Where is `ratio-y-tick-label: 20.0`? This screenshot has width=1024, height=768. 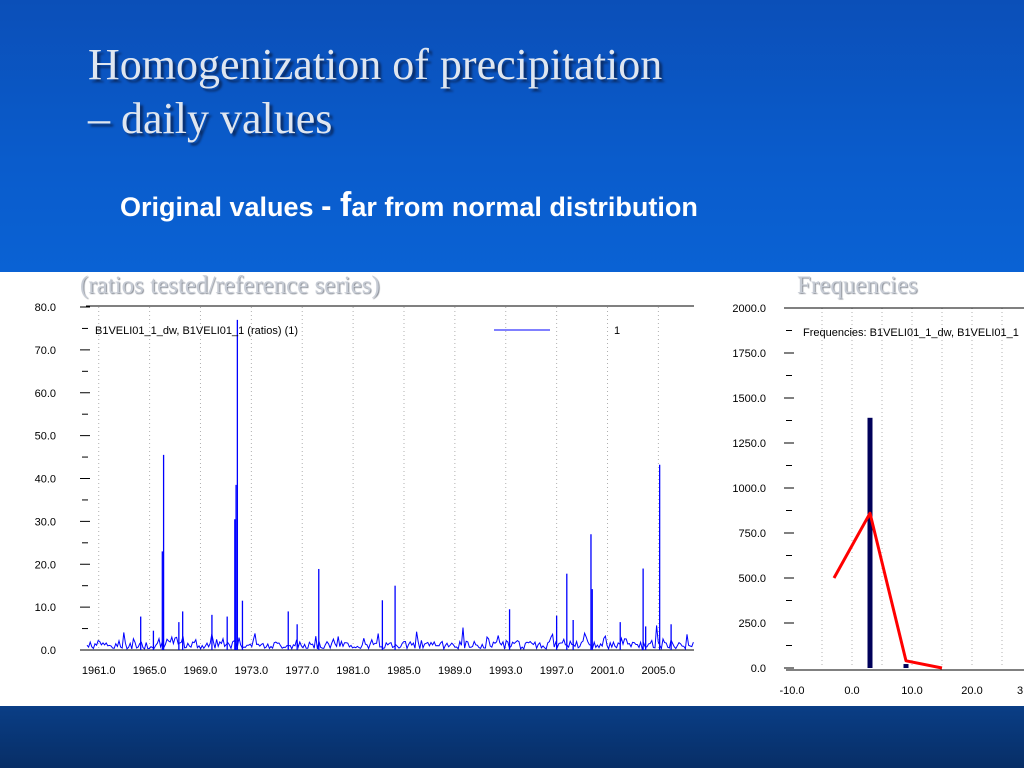 ratio-y-tick-label: 20.0 is located at coordinates (45, 565).